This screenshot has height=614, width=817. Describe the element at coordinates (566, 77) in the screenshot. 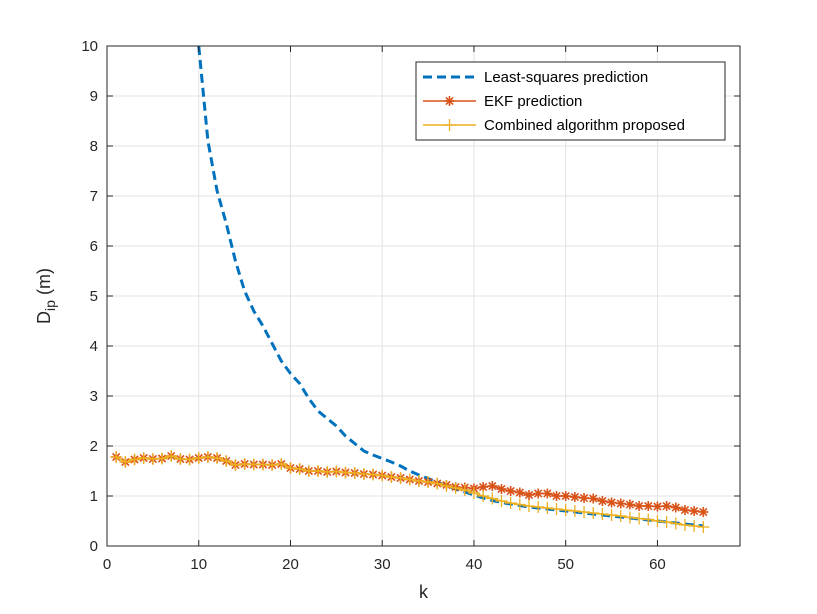

I see `legend-label-1: Least-squares prediction` at that location.